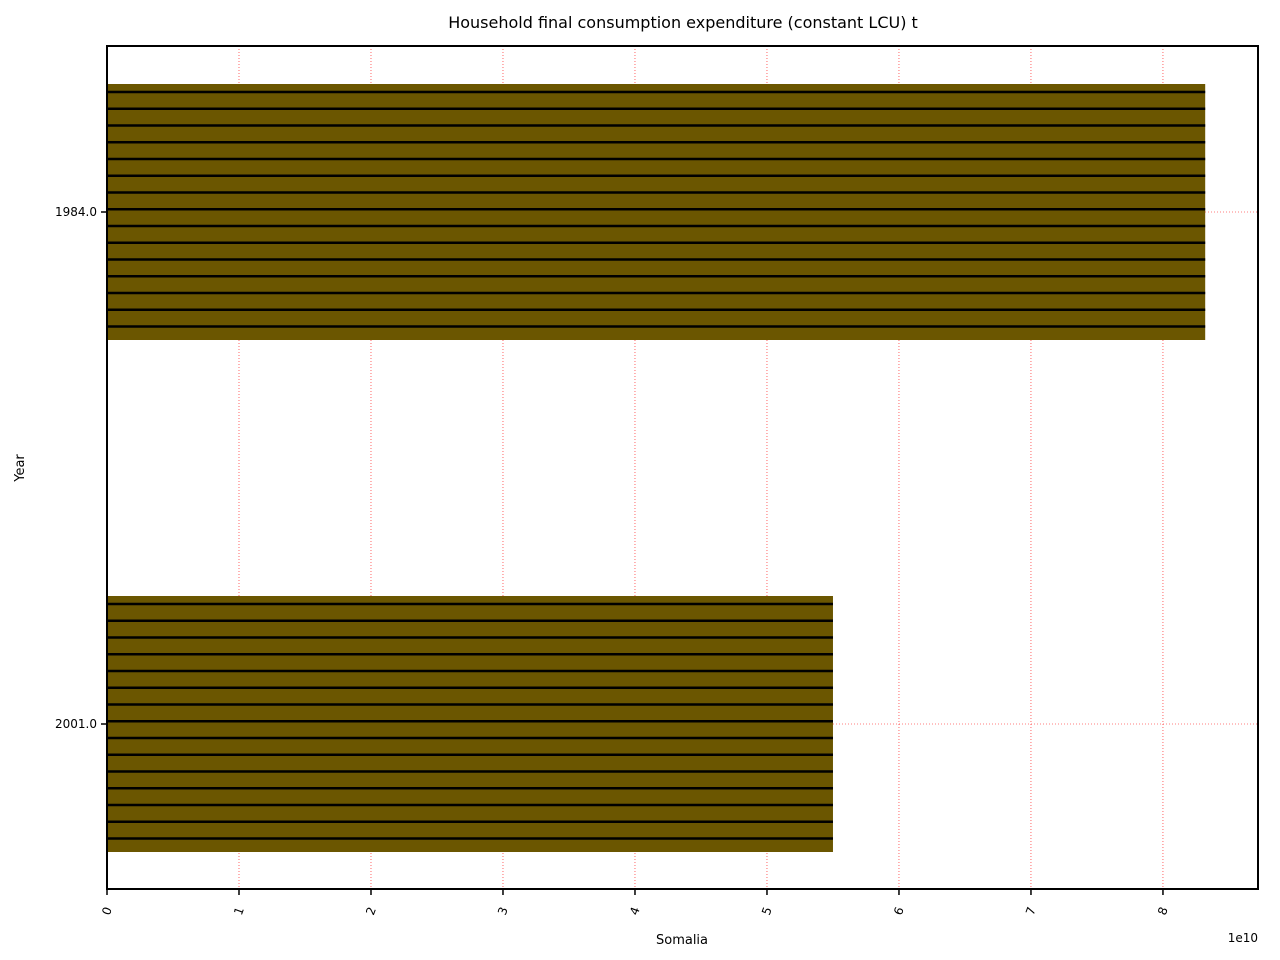 This screenshot has height=960, width=1280. Describe the element at coordinates (899, 911) in the screenshot. I see `x-tick-label: 6` at that location.